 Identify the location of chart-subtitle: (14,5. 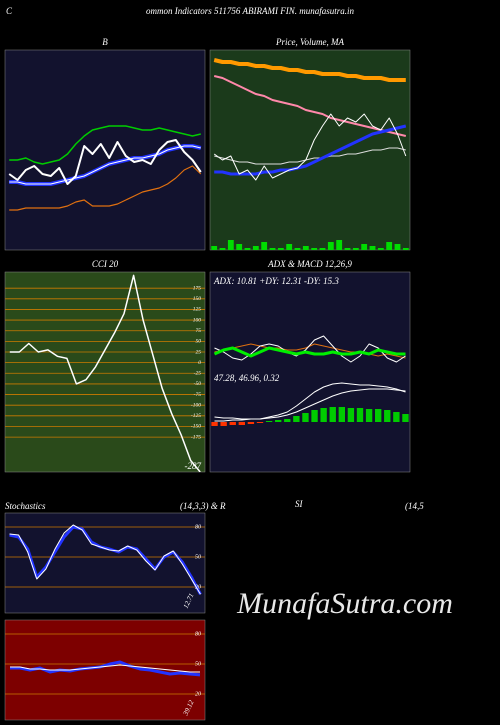
(414, 506).